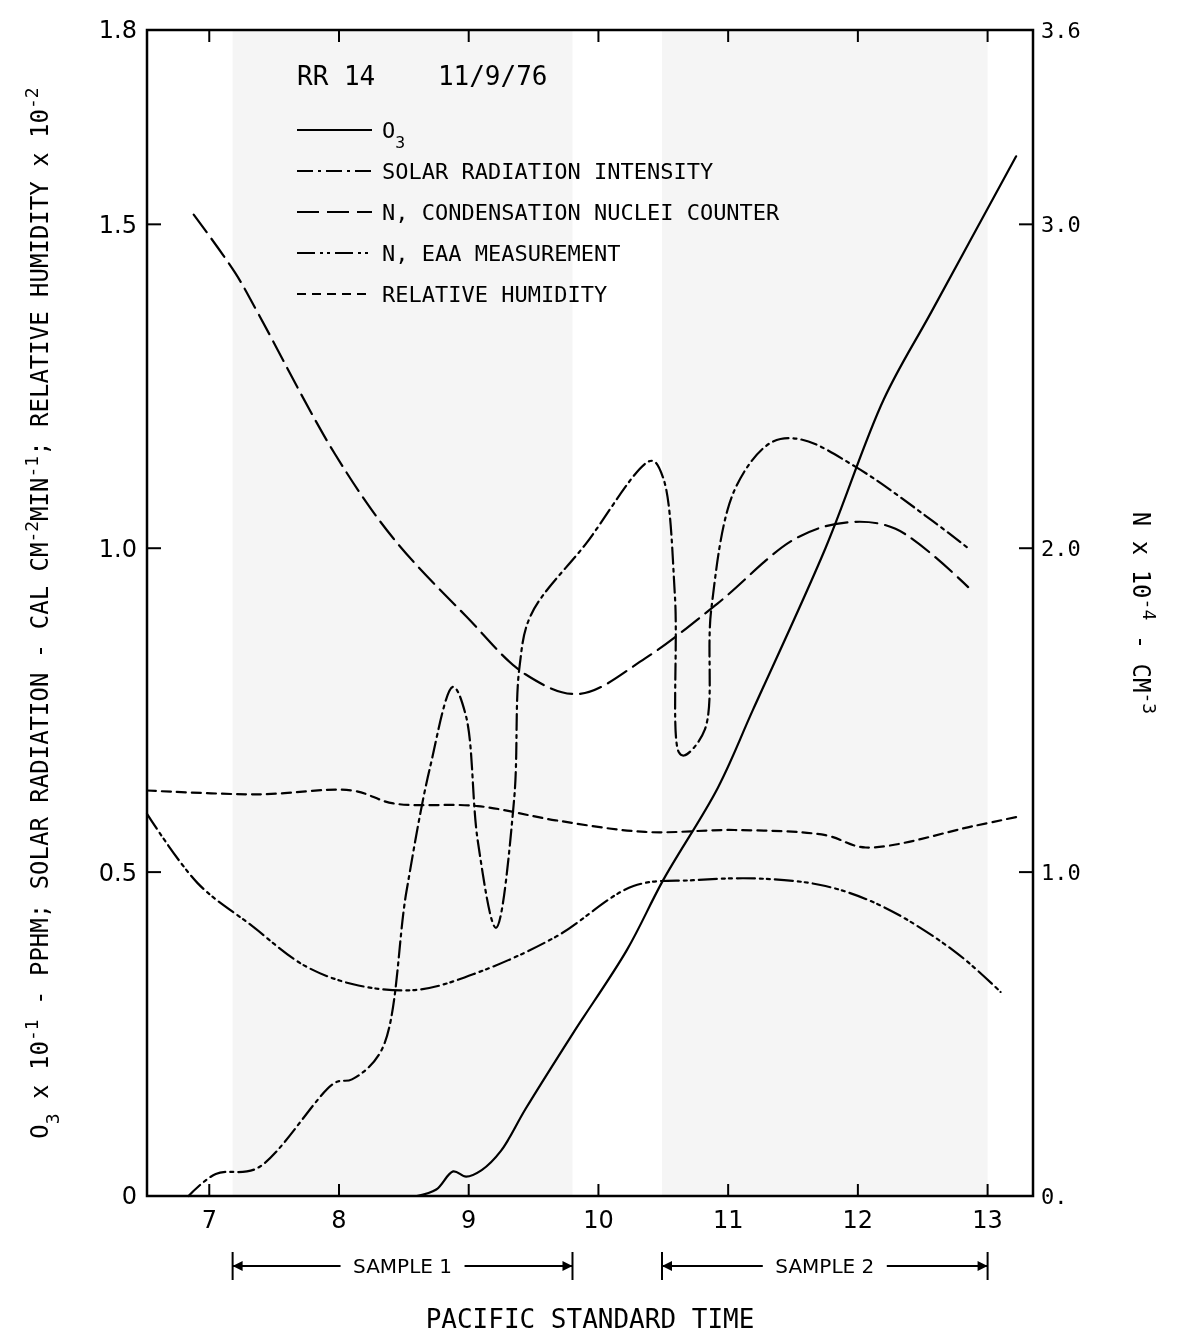 This screenshot has width=1180, height=1340. Describe the element at coordinates (129, 1196) in the screenshot. I see `y-tick-label: 0` at that location.